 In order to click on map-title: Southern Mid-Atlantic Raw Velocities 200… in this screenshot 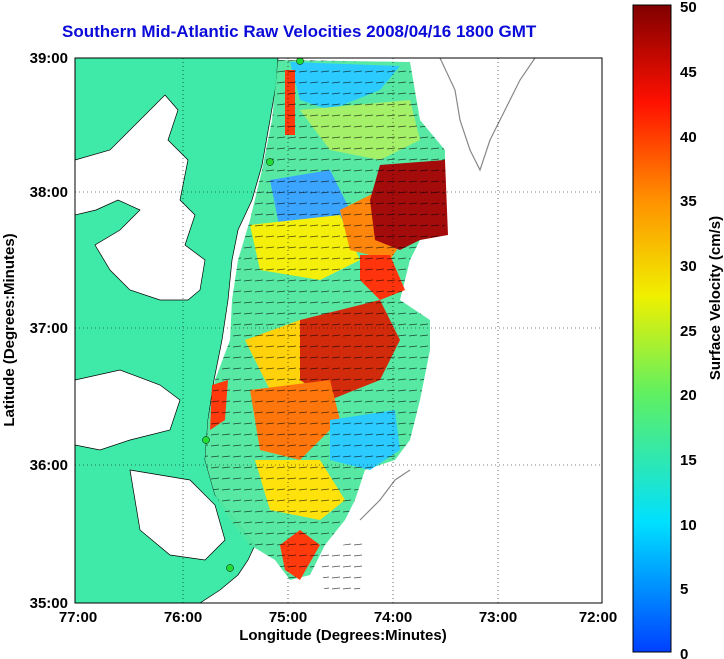, I will do `click(299, 31)`.